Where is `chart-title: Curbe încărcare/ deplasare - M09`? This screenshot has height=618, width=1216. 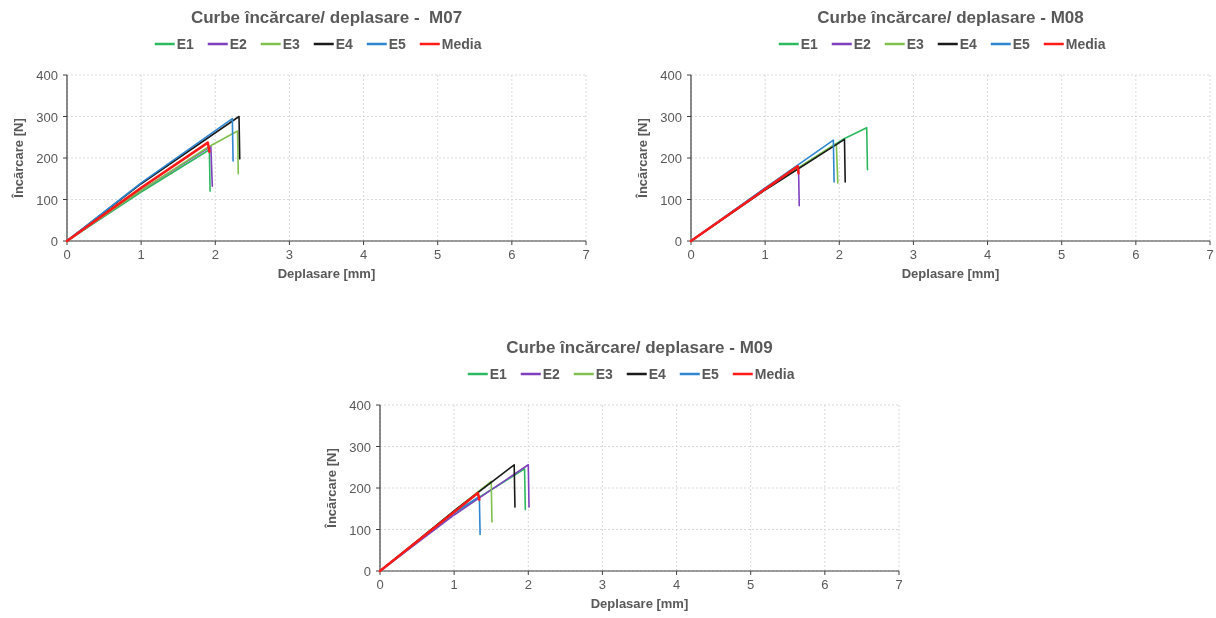
chart-title: Curbe încărcare/ deplasare - M09 is located at coordinates (639, 347).